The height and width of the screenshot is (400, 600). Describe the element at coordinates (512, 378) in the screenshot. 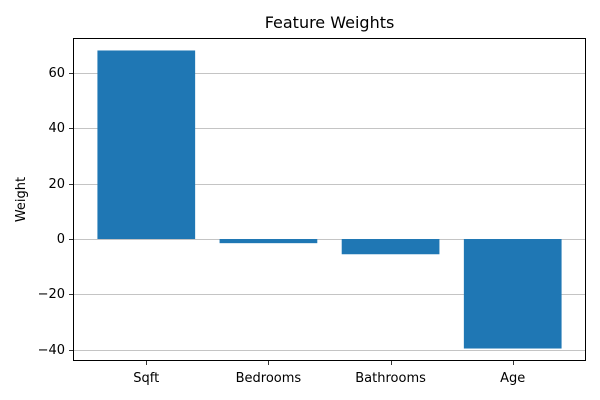

I see `x-tick-label: Age` at that location.